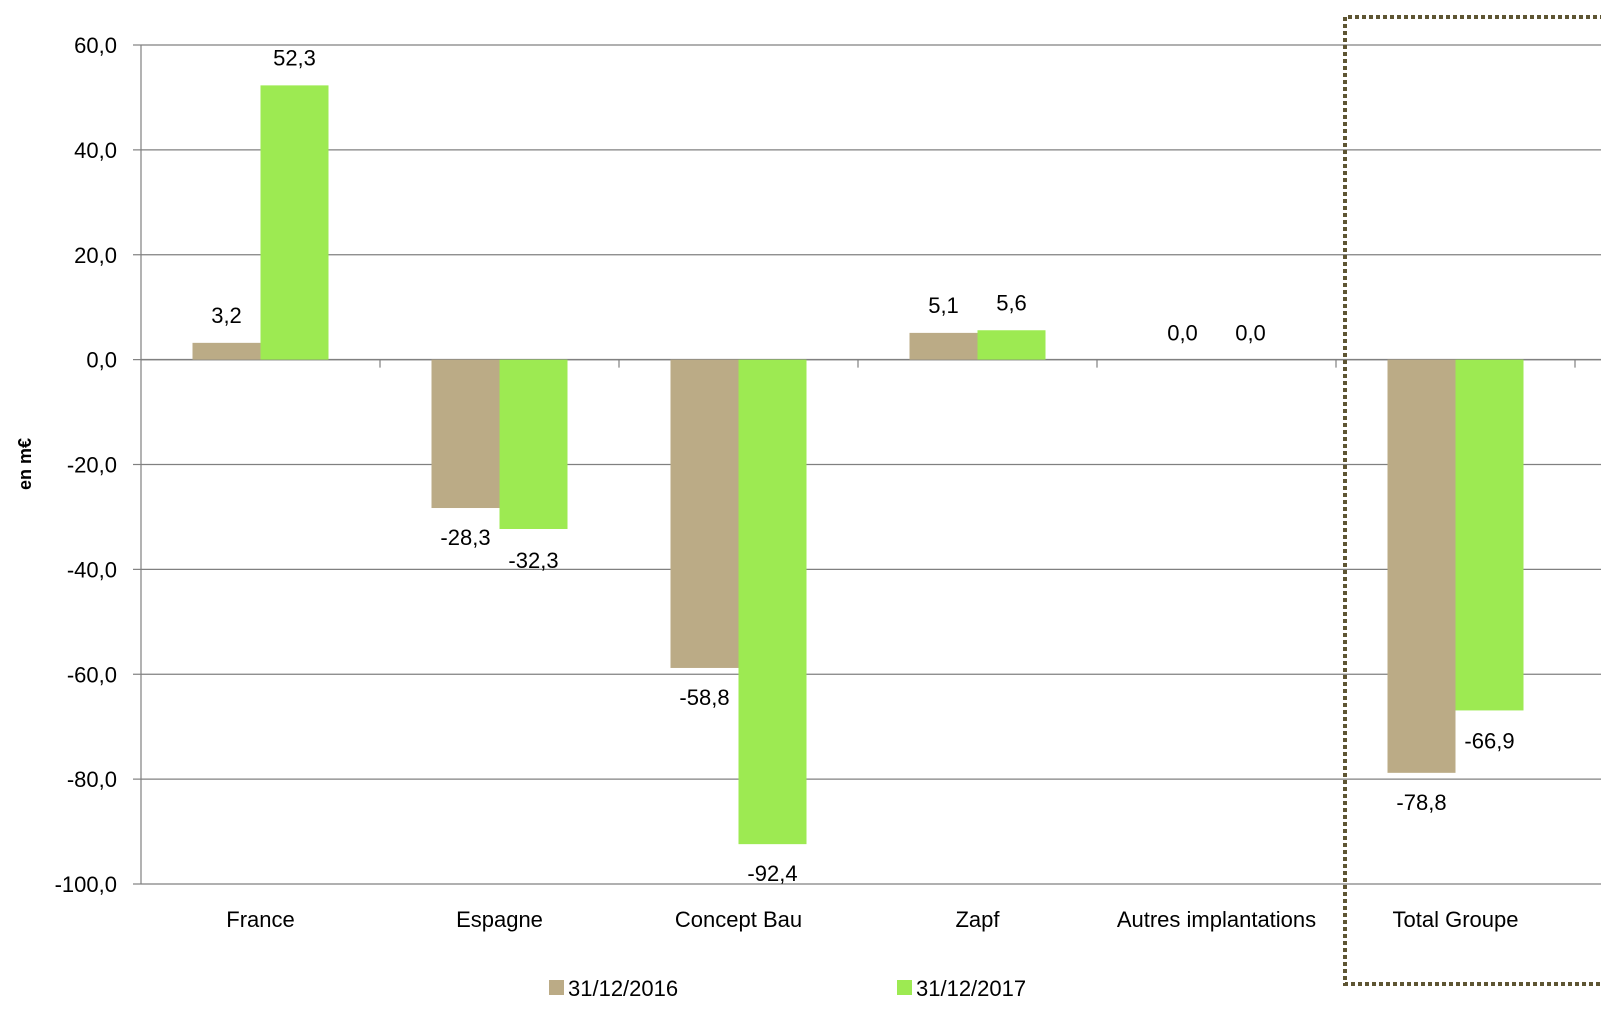 Image resolution: width=1601 pixels, height=1028 pixels. Describe the element at coordinates (1011, 302) in the screenshot. I see `data-label: 5,6` at that location.